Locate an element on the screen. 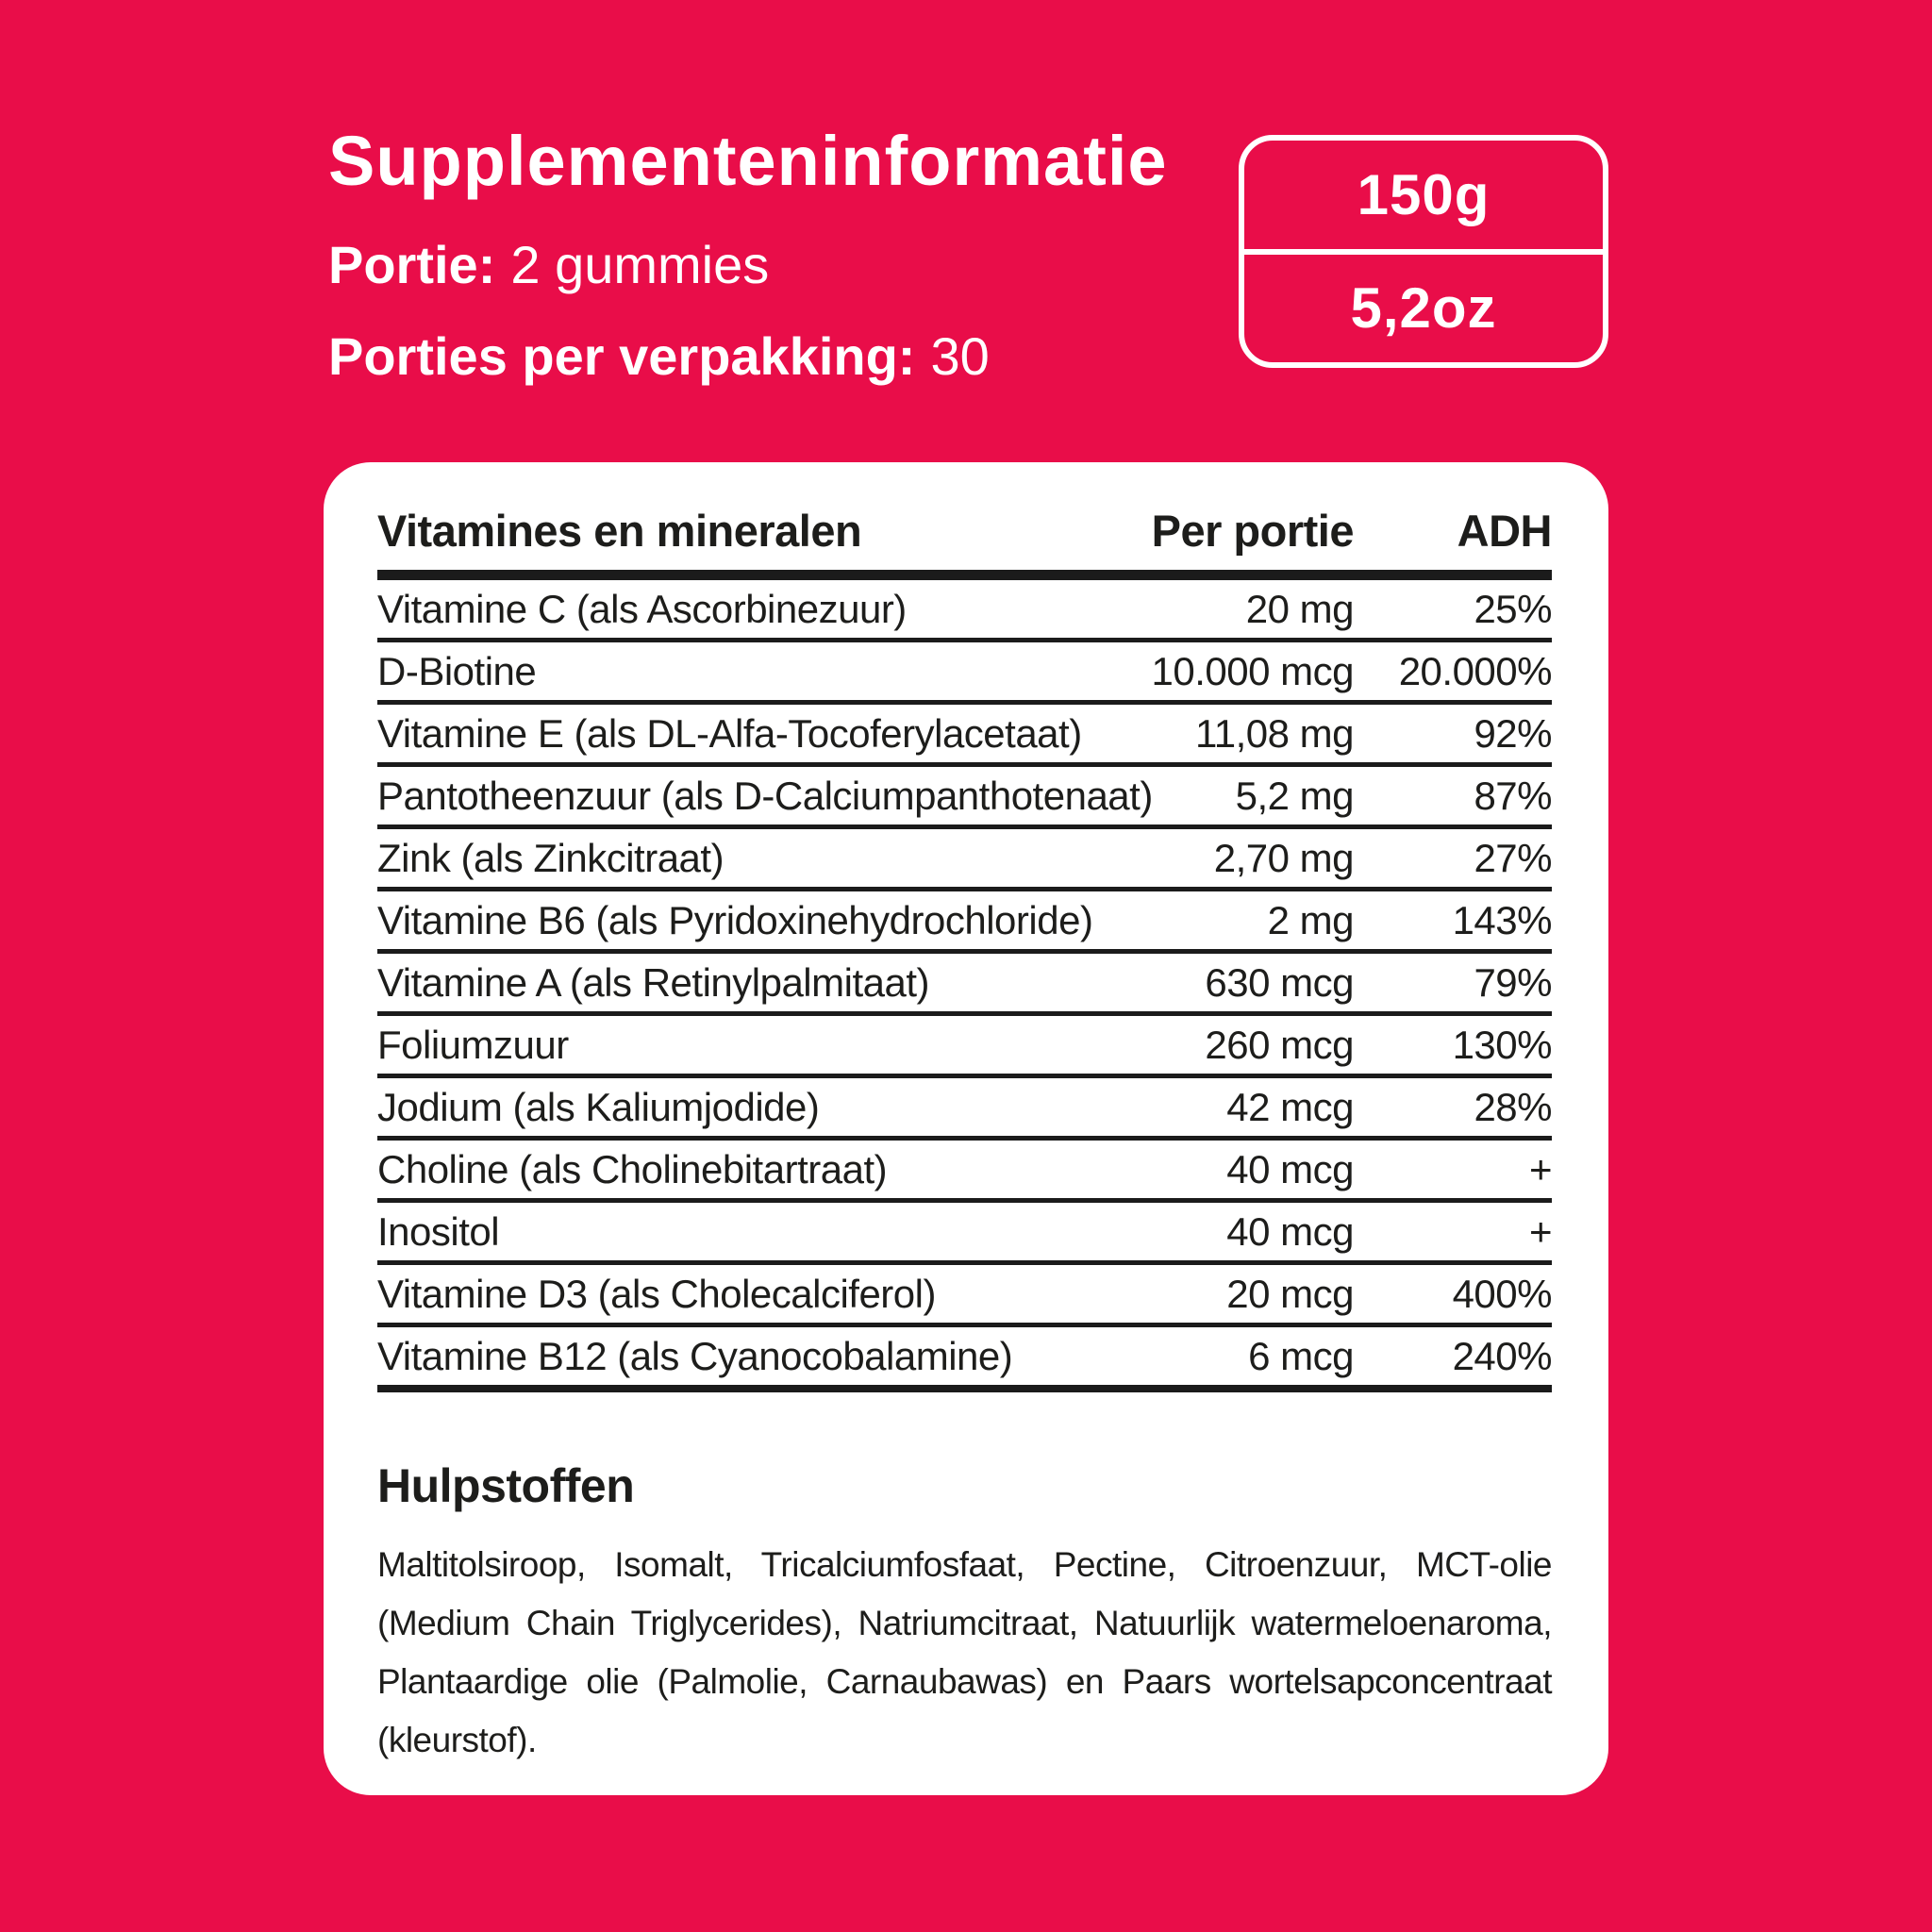 This screenshot has width=1932, height=1932. net-weight-grams: 150g is located at coordinates (1424, 198).